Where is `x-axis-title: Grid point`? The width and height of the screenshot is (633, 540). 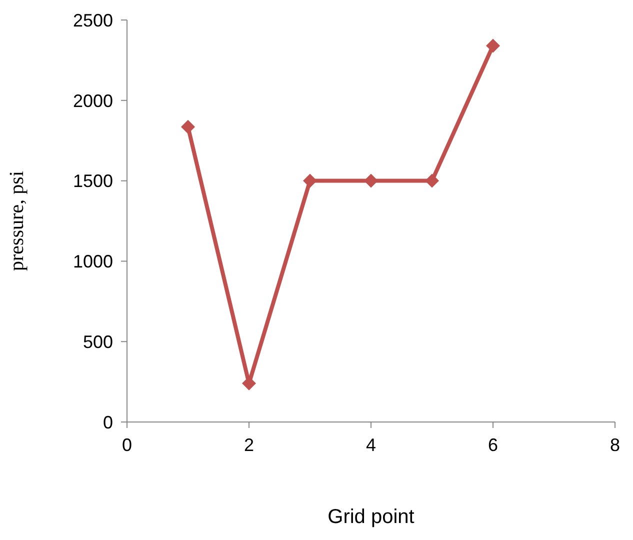
x-axis-title: Grid point is located at coordinates (371, 517).